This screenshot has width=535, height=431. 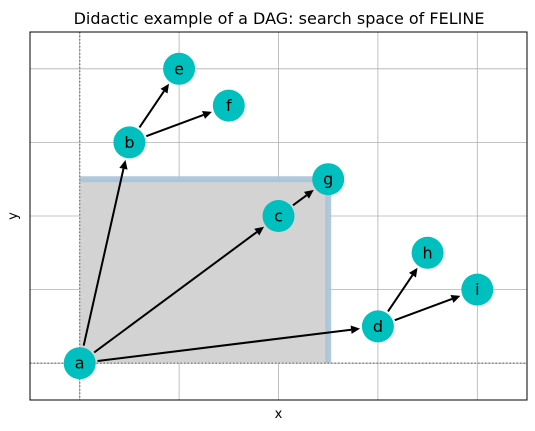 I want to click on node-label: i, so click(x=477, y=289).